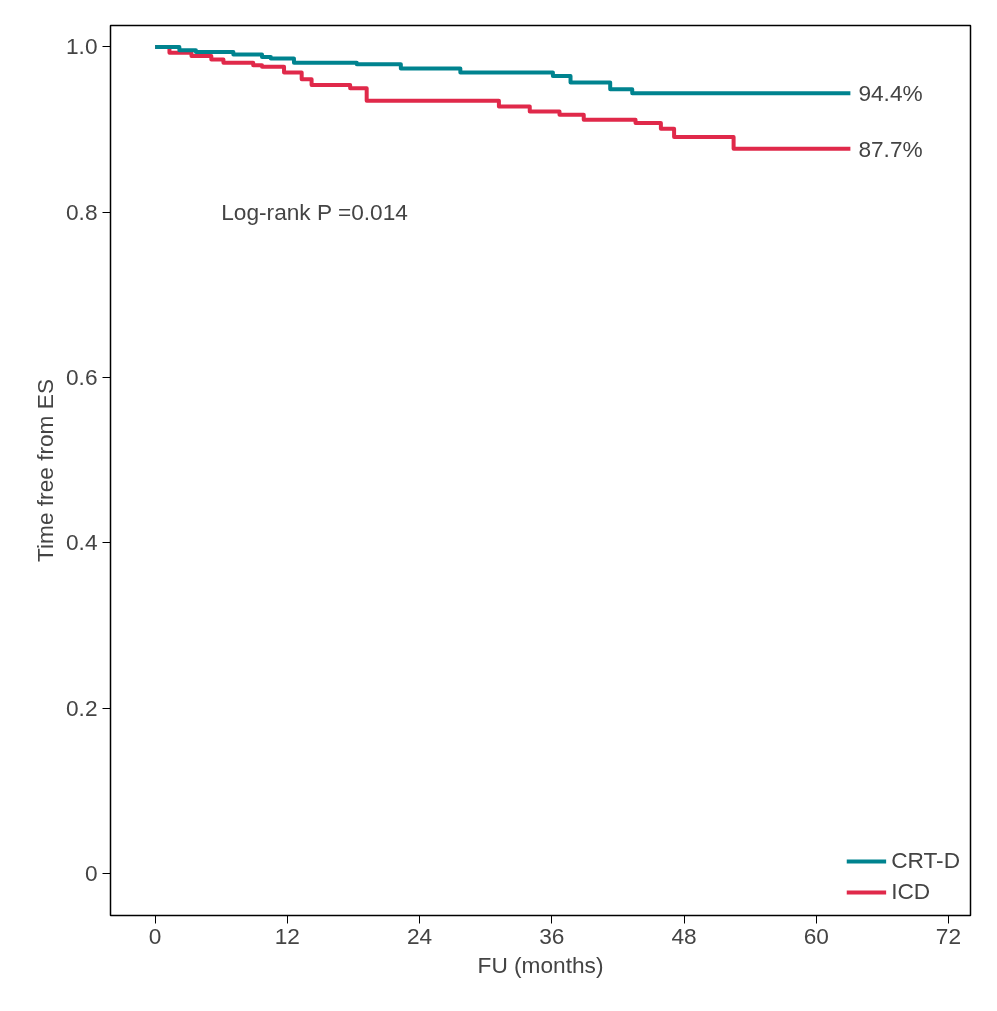 The height and width of the screenshot is (1011, 997). Describe the element at coordinates (82, 707) in the screenshot. I see `y-tick-label: 0.2` at that location.